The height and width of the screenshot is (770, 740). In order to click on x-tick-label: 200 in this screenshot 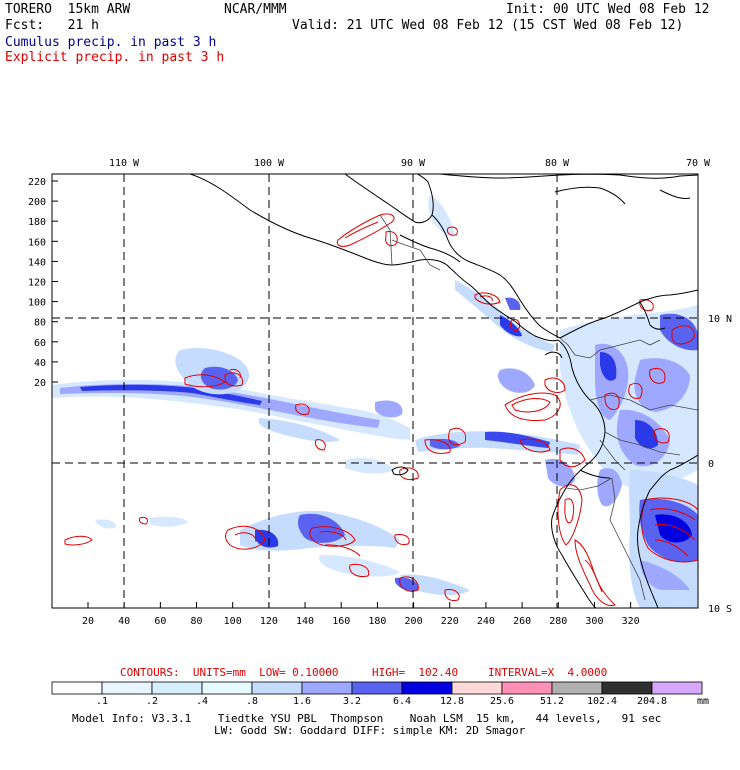, I will do `click(414, 621)`.